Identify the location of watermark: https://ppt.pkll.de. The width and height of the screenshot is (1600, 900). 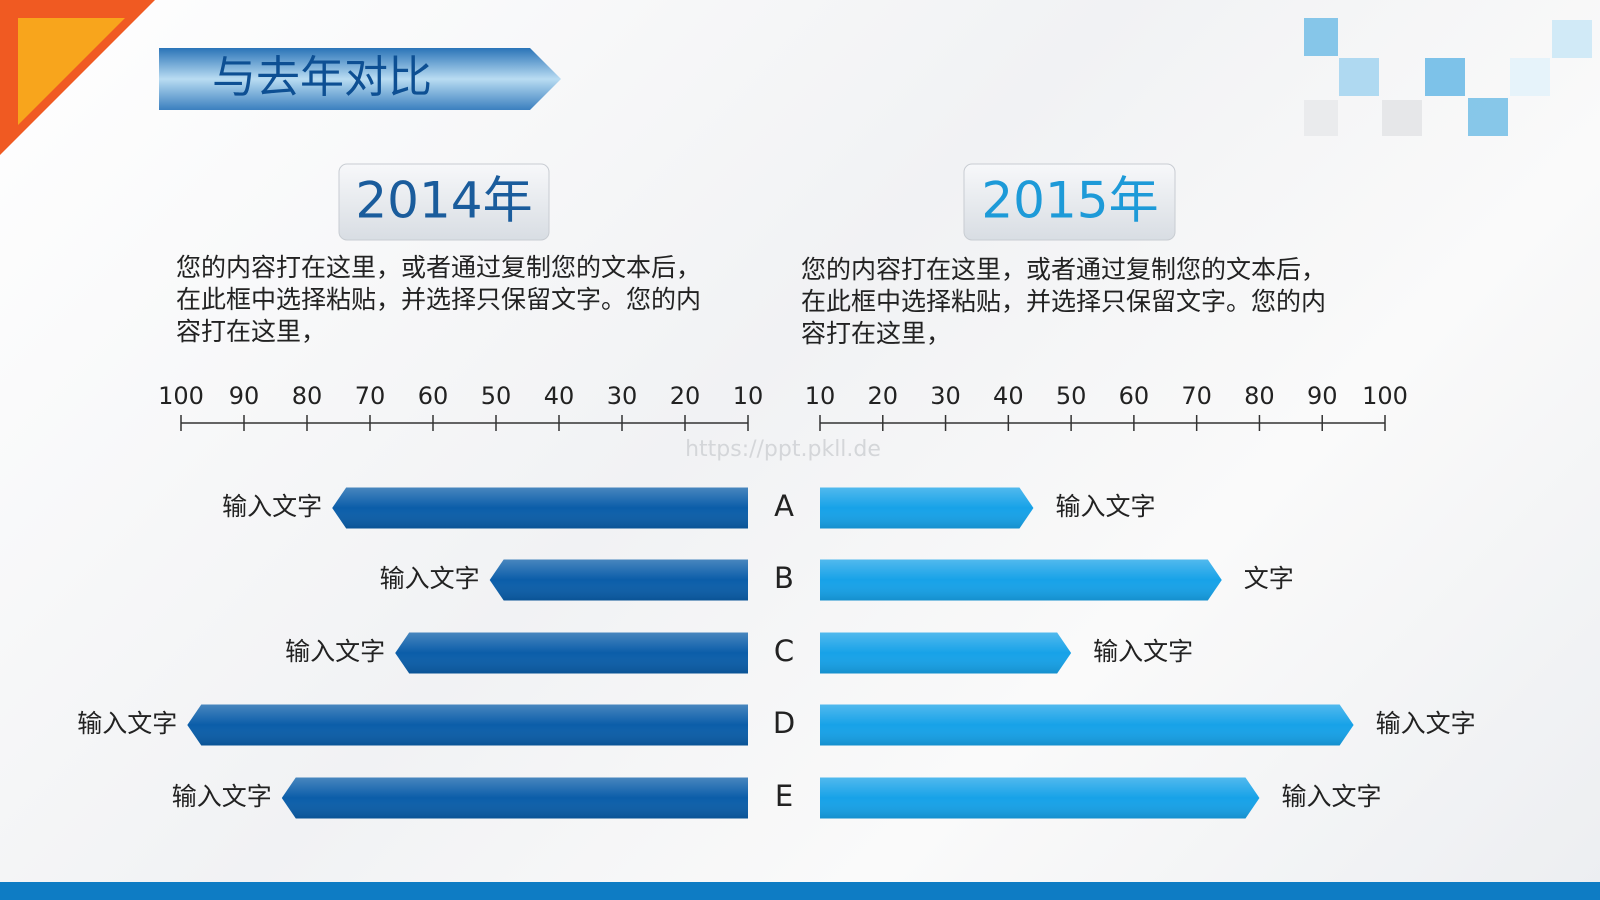
(783, 449).